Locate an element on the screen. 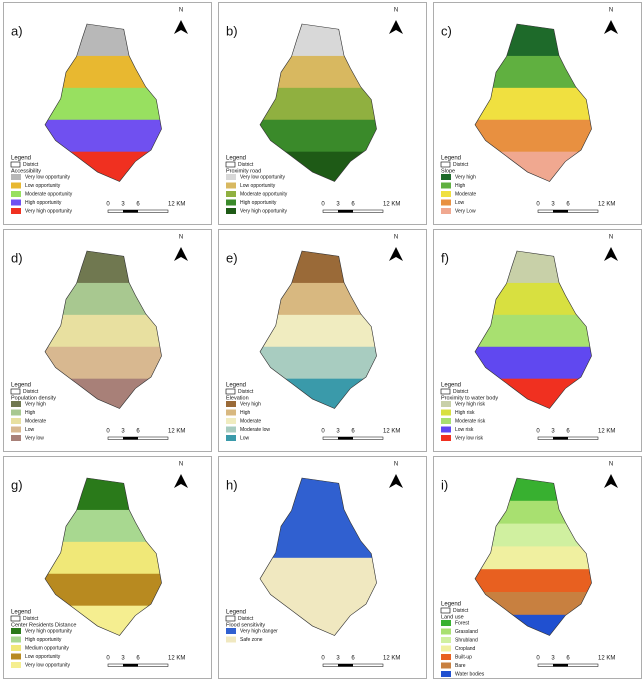  legend-item: Low opportunity is located at coordinates (43, 657).